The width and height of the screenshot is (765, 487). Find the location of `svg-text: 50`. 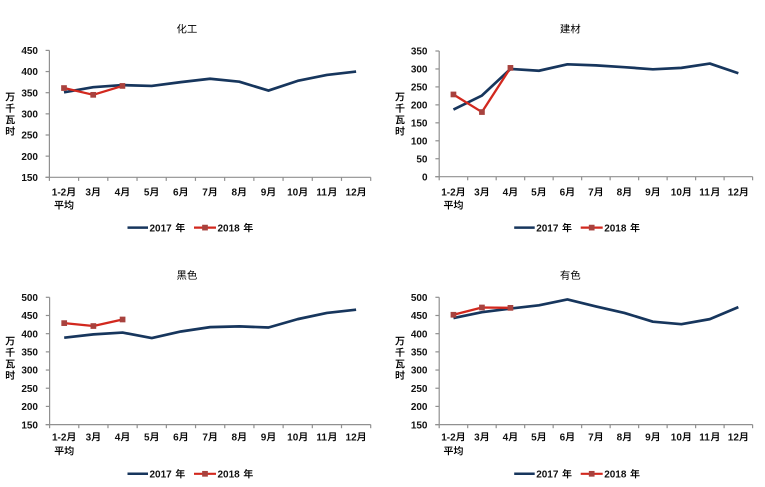

svg-text: 50 is located at coordinates (422, 159).